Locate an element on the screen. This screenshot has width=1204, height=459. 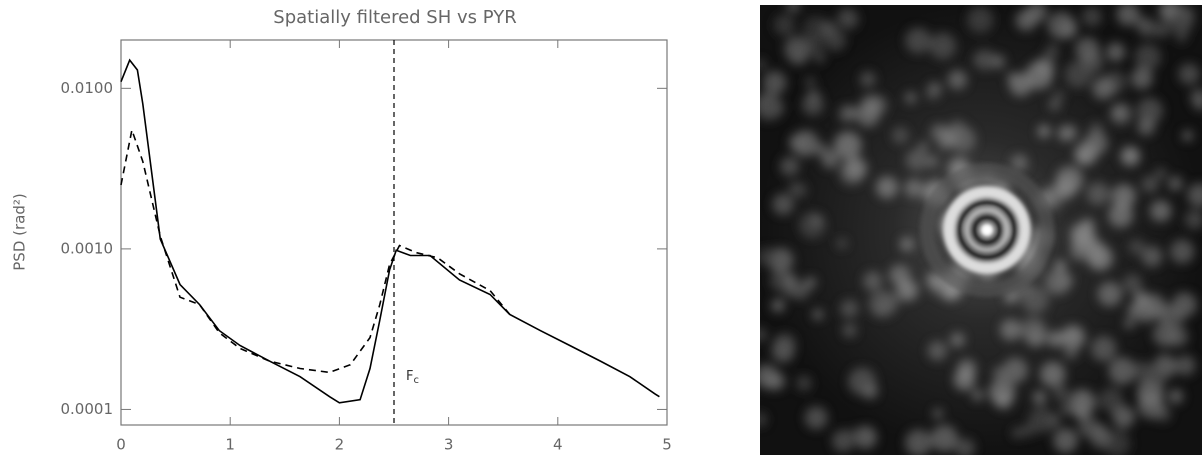
y-tick-label: 0.0001 is located at coordinates (87, 409).